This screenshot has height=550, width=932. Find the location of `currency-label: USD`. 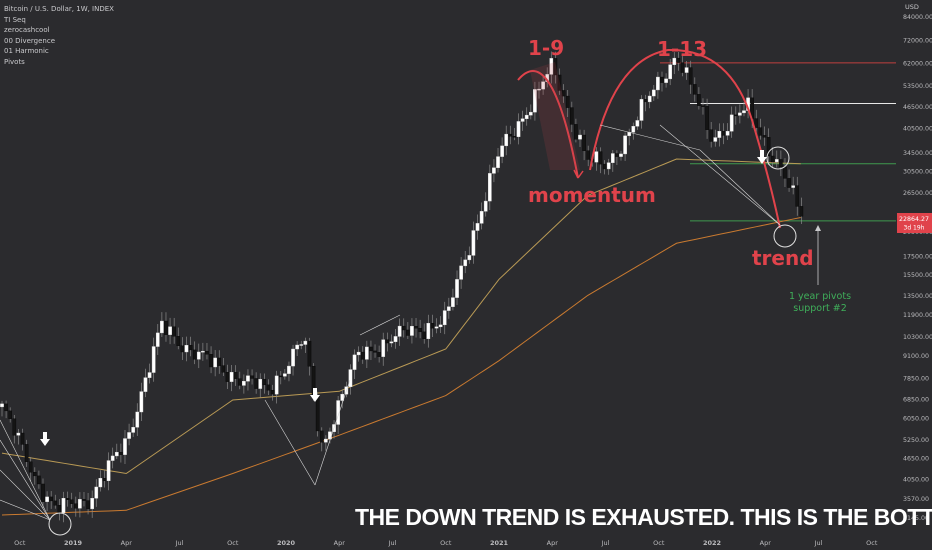

currency-label: USD is located at coordinates (912, 7).